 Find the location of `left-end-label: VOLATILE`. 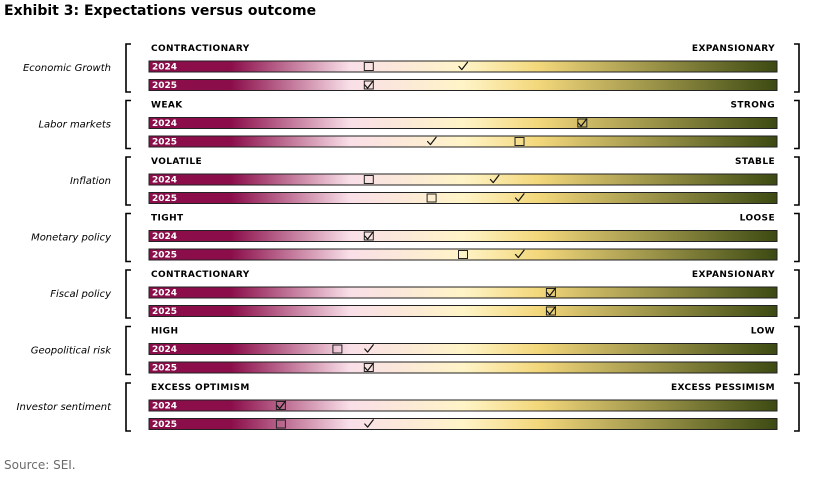

left-end-label: VOLATILE is located at coordinates (176, 162).